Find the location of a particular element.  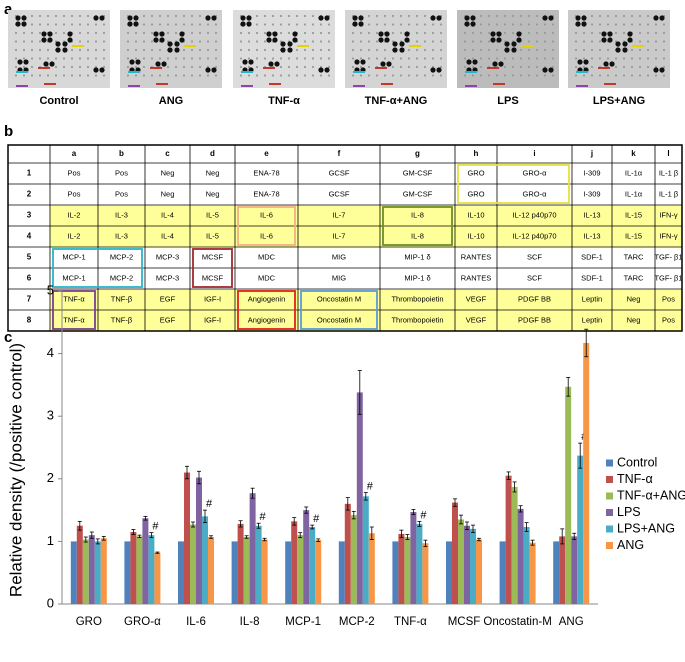

y-tick-label: 4 is located at coordinates (50, 352).